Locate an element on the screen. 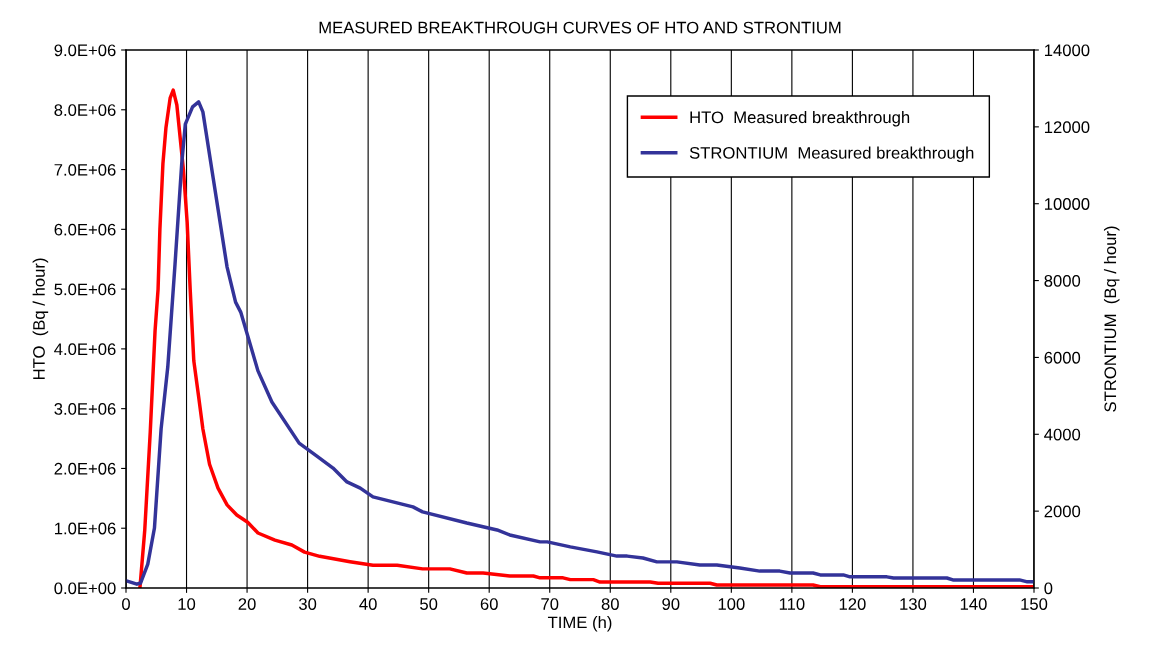 The width and height of the screenshot is (1150, 650). y2-tick-label: 6000 is located at coordinates (1062, 357).